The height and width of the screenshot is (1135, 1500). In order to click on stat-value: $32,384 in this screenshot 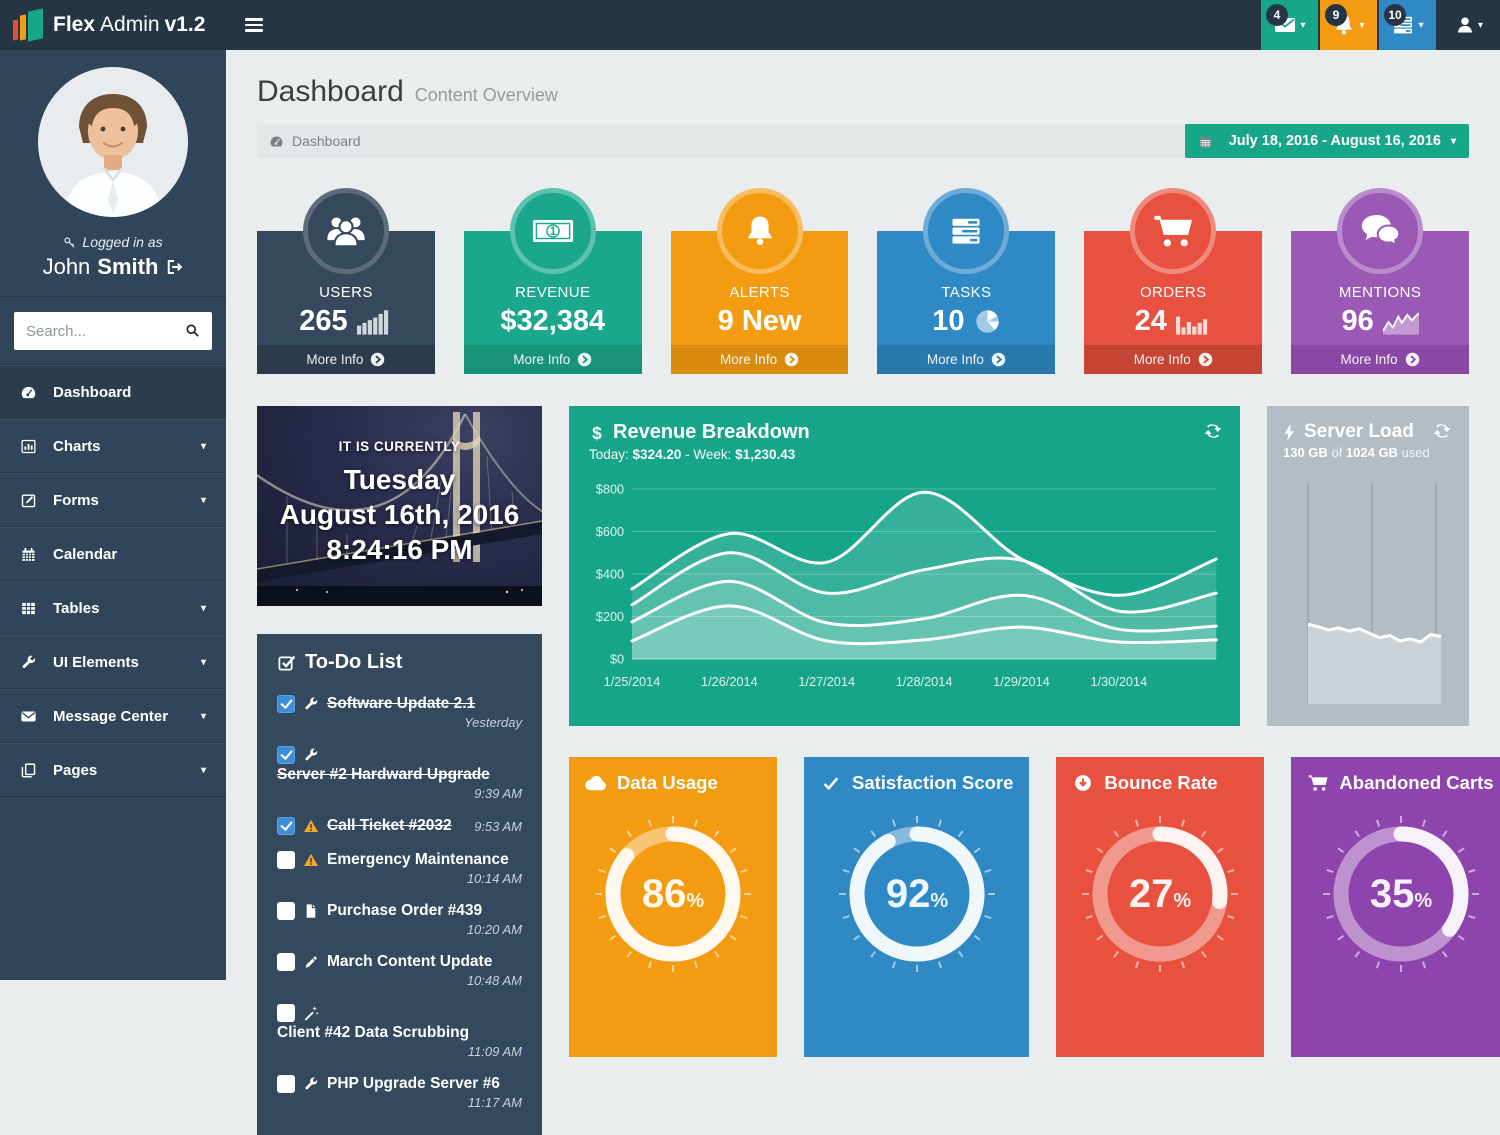, I will do `click(553, 321)`.